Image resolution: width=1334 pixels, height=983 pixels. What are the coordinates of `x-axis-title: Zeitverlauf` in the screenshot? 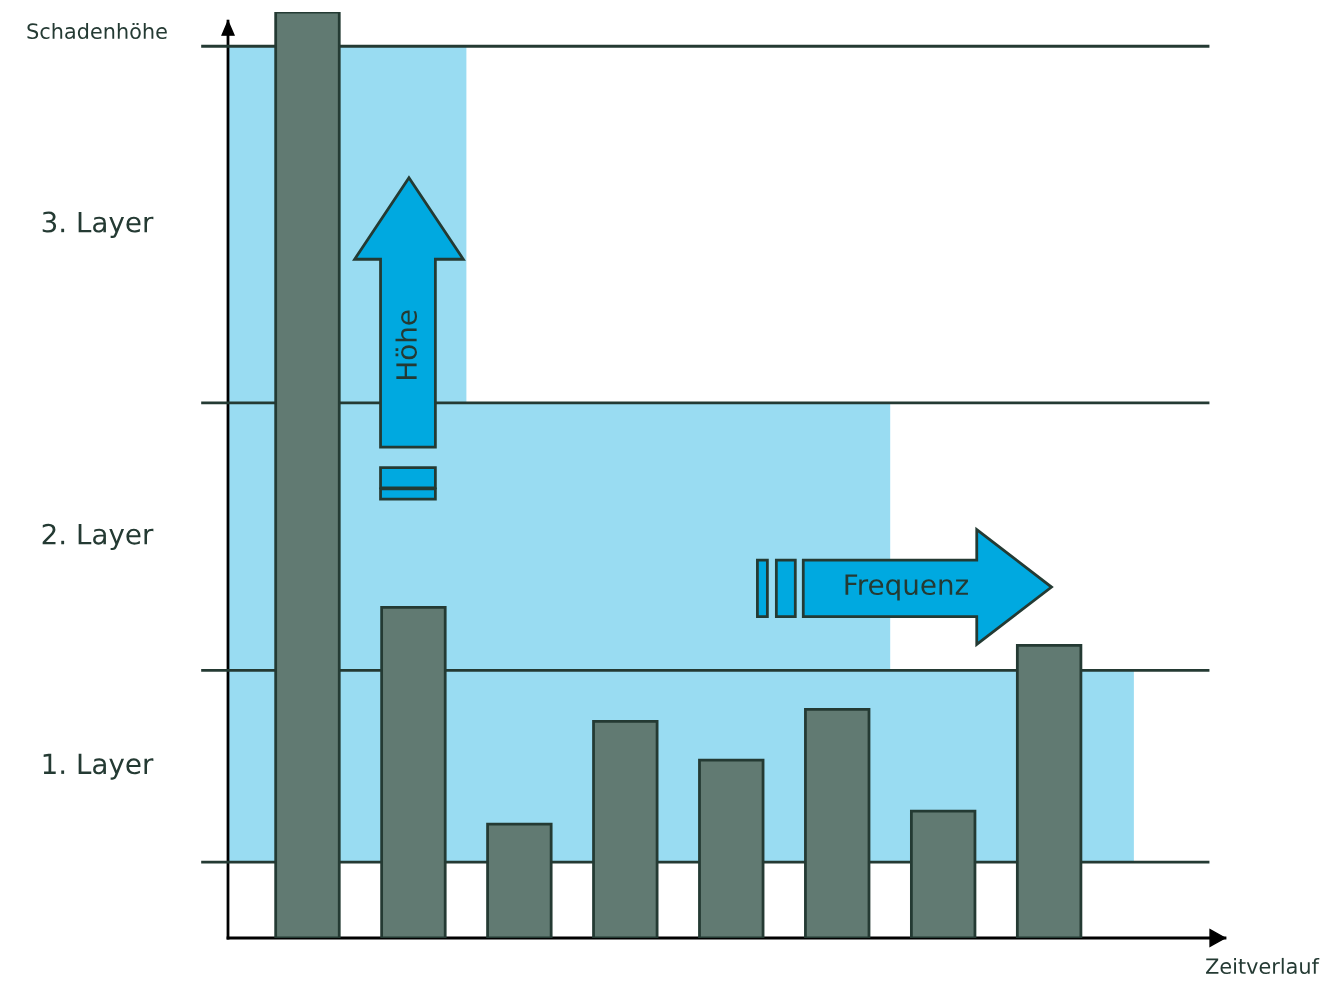 It's located at (1263, 966).